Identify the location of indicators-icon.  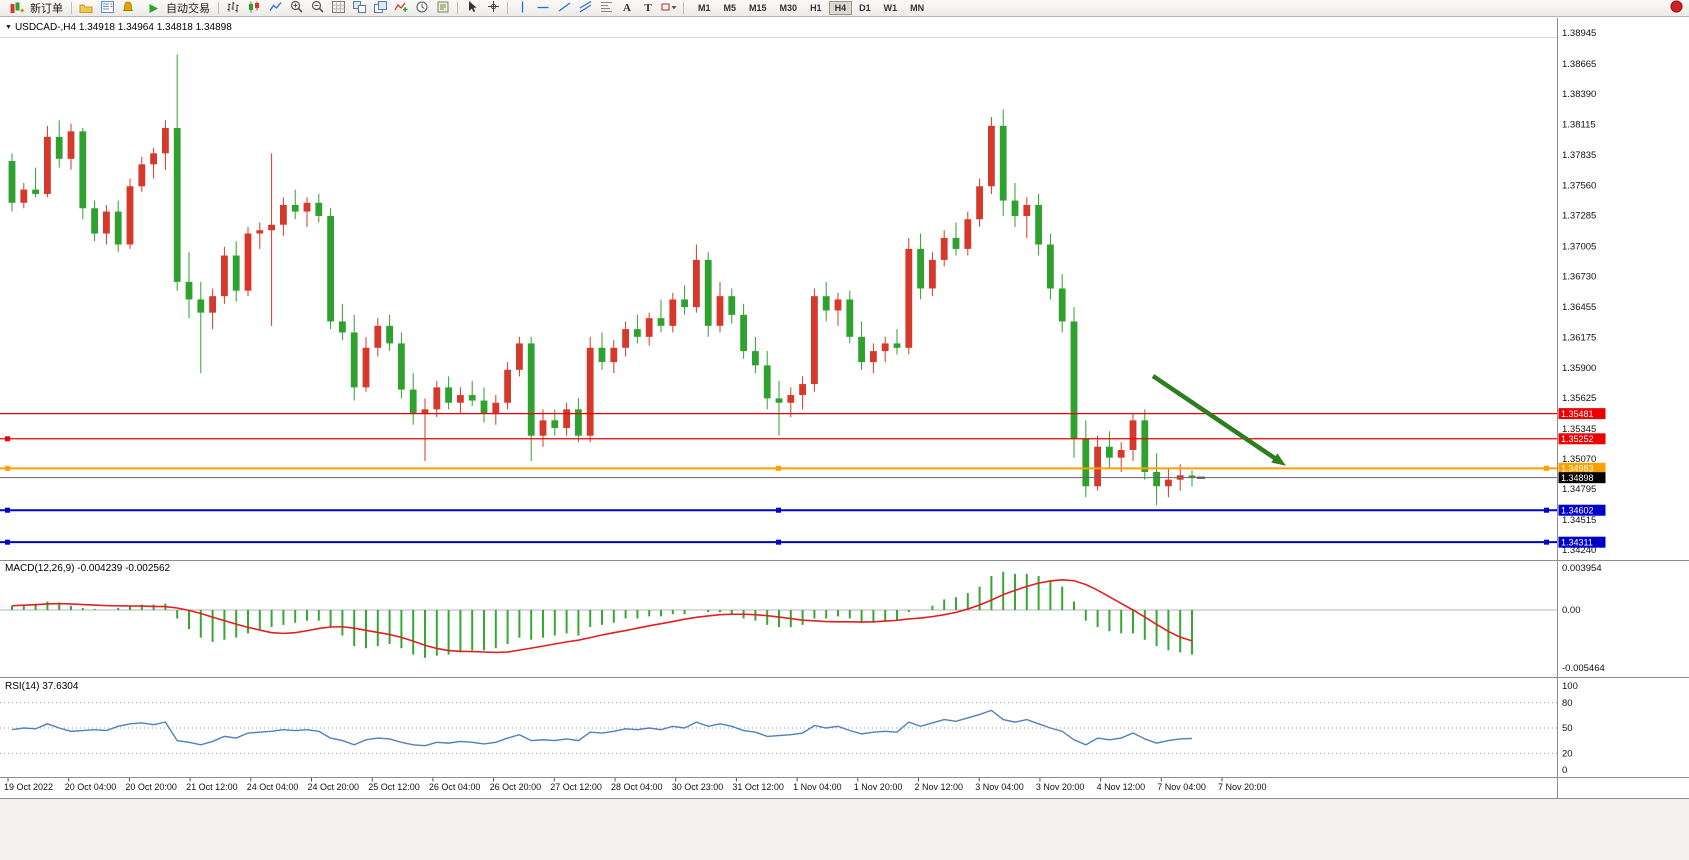
(401, 8).